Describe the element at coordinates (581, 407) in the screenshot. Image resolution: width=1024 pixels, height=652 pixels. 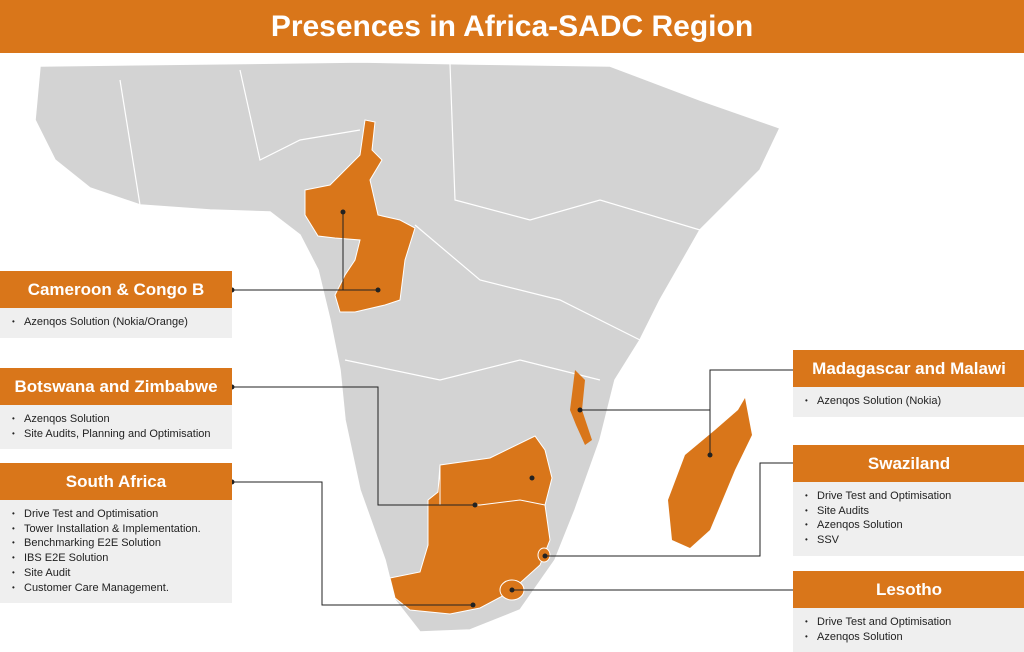
I see `malawi` at that location.